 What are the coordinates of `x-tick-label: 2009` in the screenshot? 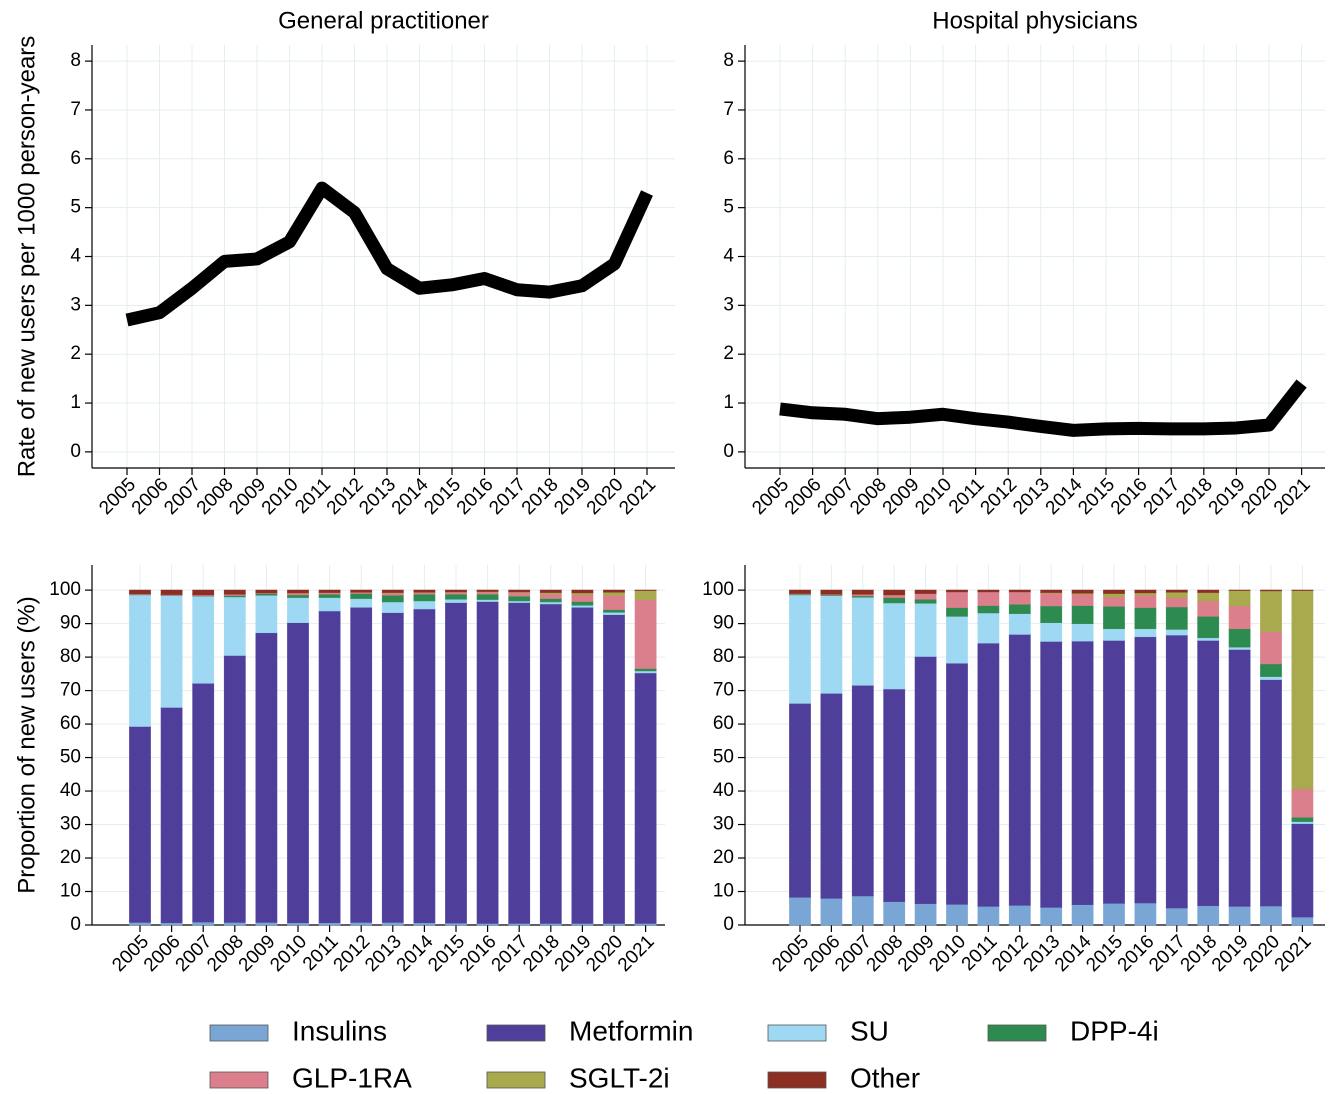 It's located at (901, 496).